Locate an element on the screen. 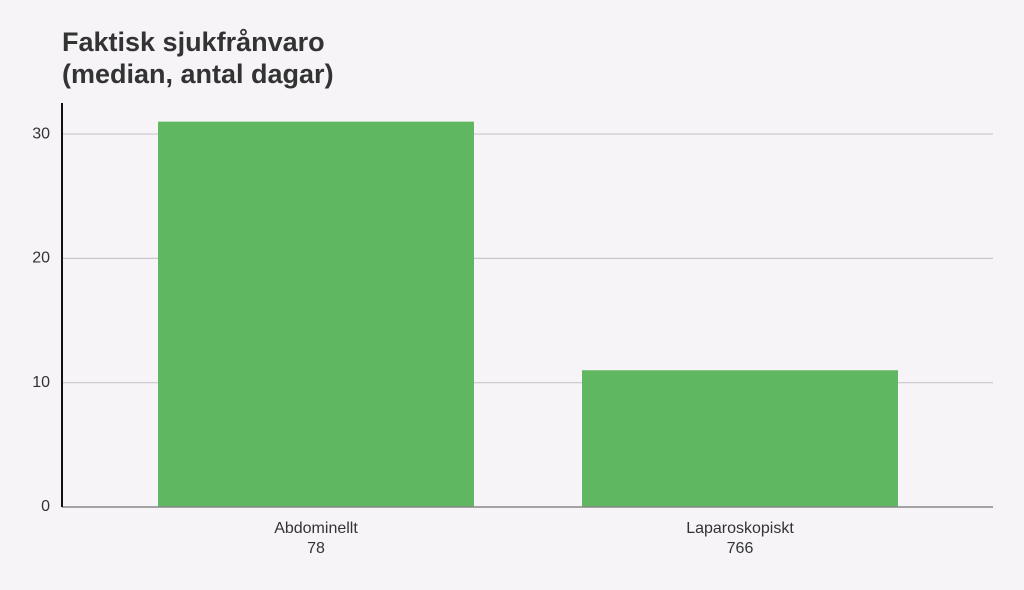 The image size is (1024, 590). x-tick-count: 78 is located at coordinates (316, 548).